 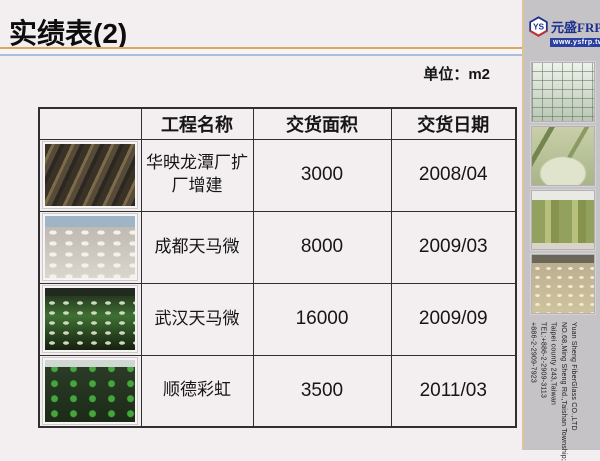 I want to click on delivery-date: 2009/03, so click(x=453, y=247).